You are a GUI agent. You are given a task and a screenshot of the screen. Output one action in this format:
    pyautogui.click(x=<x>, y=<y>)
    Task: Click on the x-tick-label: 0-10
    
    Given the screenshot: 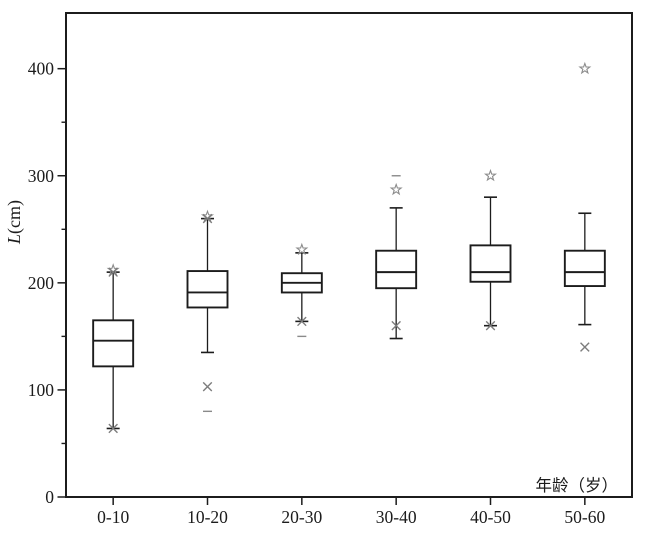 What is the action you would take?
    pyautogui.click(x=113, y=517)
    